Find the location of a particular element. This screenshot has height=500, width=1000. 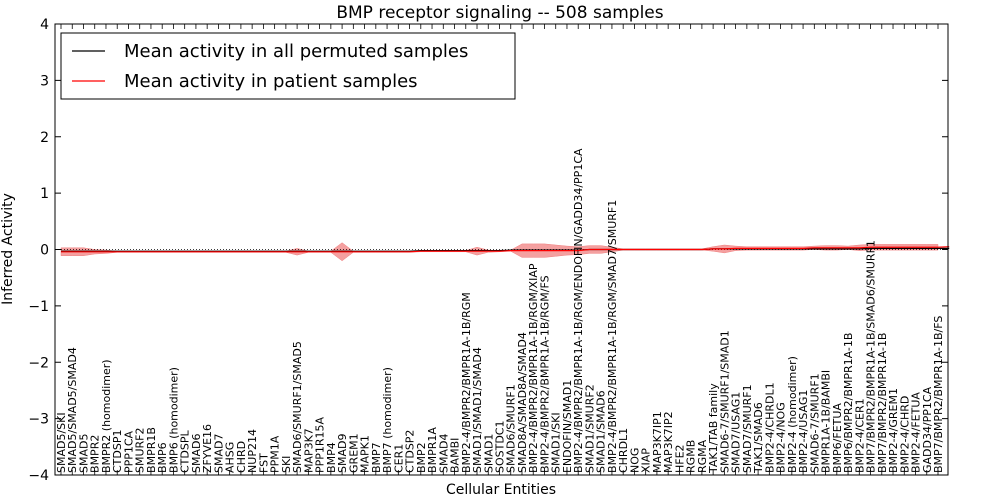

category-label: GREM1 is located at coordinates (353, 453).